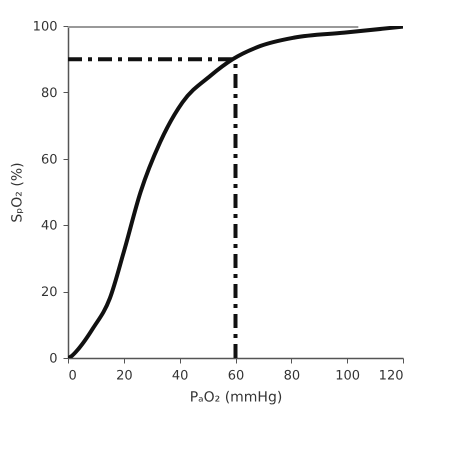 This screenshot has width=469, height=463. I want to click on x-axis-title: PₐO₂ (mmHg), so click(236, 398).